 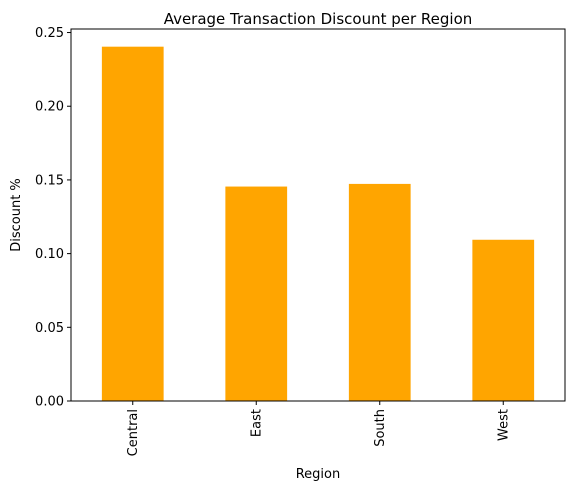 What do you see at coordinates (133, 432) in the screenshot?
I see `x-tick-label: Central` at bounding box center [133, 432].